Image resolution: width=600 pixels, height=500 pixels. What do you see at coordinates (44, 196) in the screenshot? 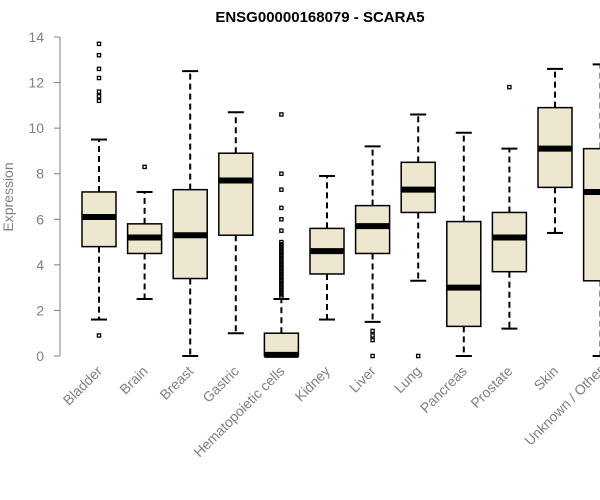
I see `y-axis-ticks: 0 2 4 6 8 10 12 14` at bounding box center [44, 196].